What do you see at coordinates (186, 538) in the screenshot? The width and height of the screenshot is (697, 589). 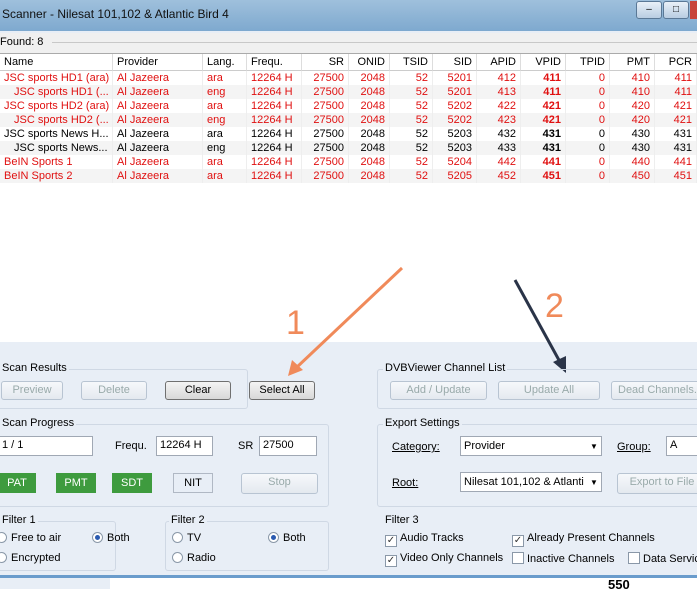 I see `radio-tv: TV` at bounding box center [186, 538].